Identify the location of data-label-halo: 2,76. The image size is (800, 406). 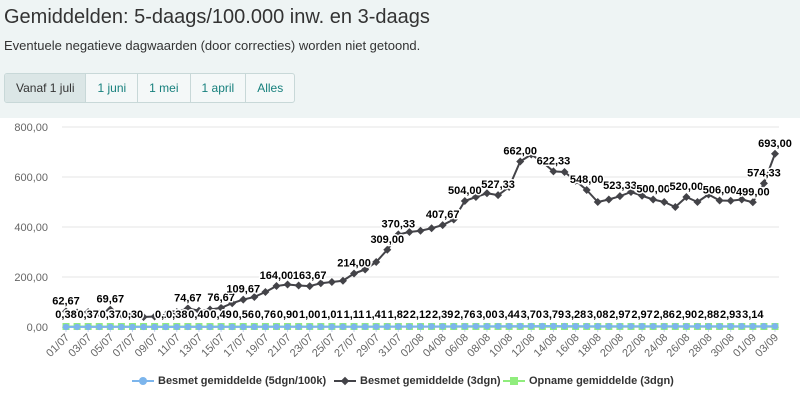
(464, 315).